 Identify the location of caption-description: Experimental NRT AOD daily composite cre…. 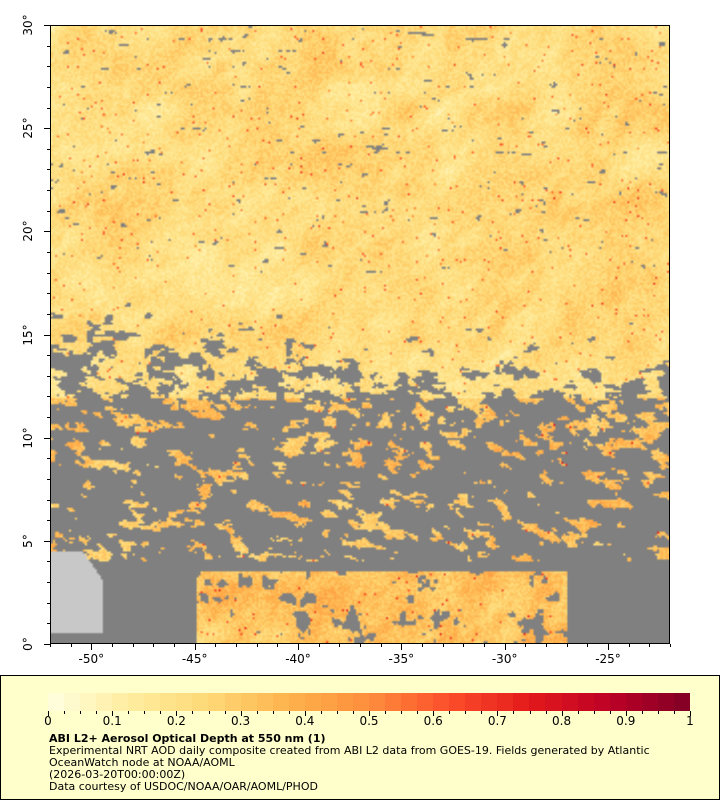
(349, 756).